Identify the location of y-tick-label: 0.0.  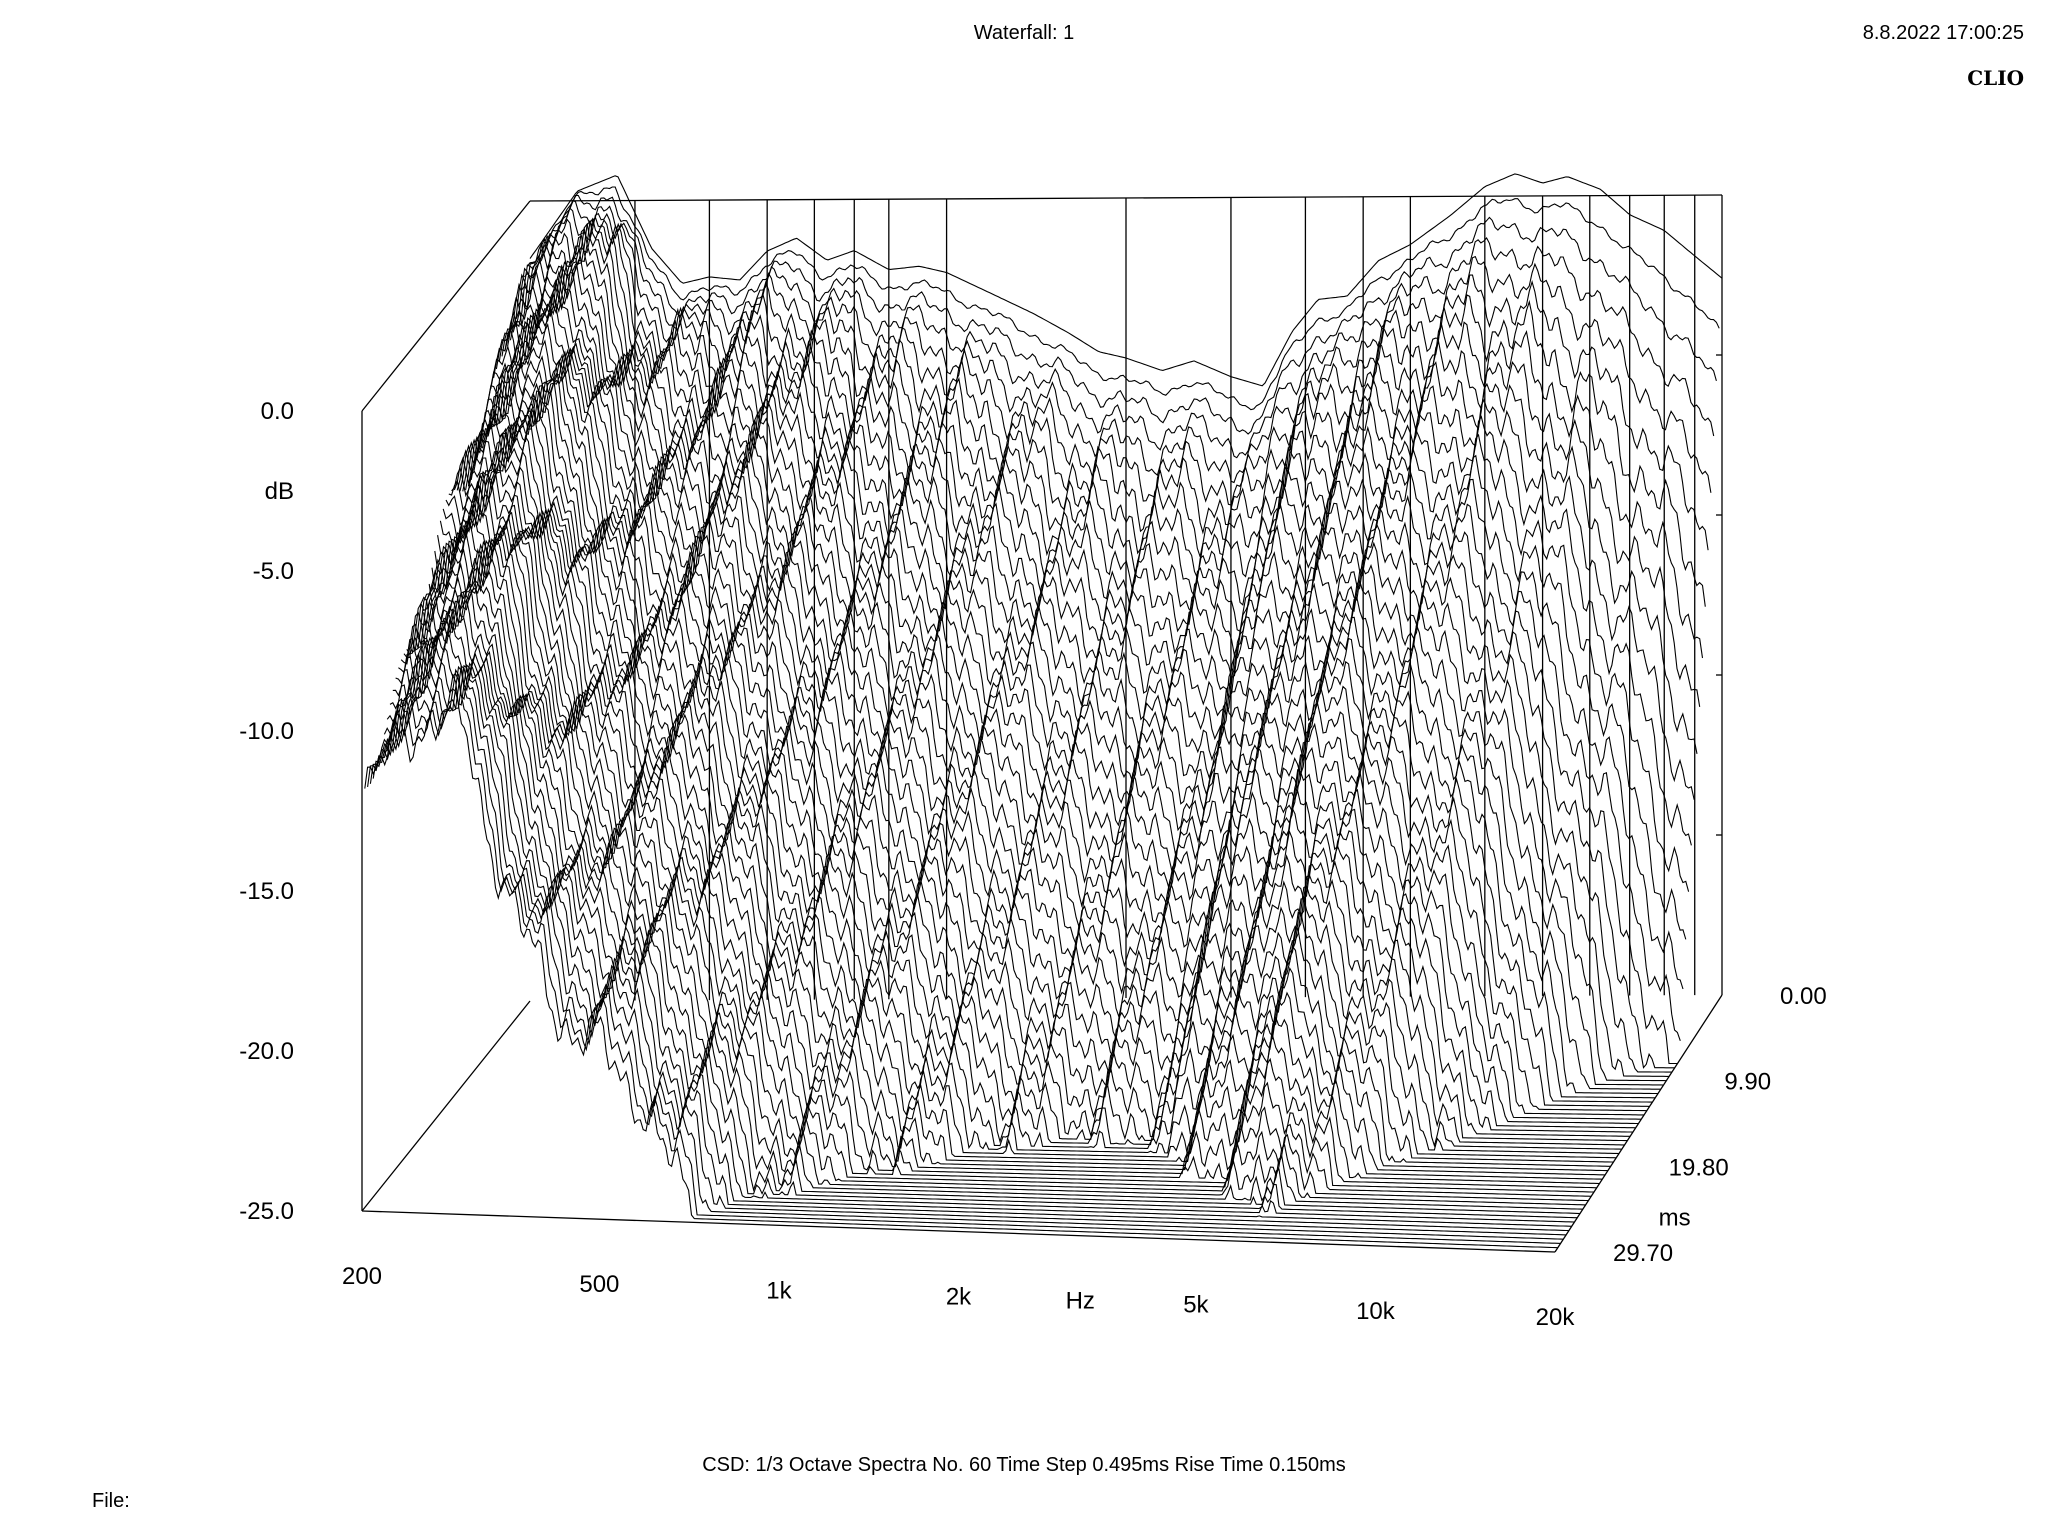
(277, 411).